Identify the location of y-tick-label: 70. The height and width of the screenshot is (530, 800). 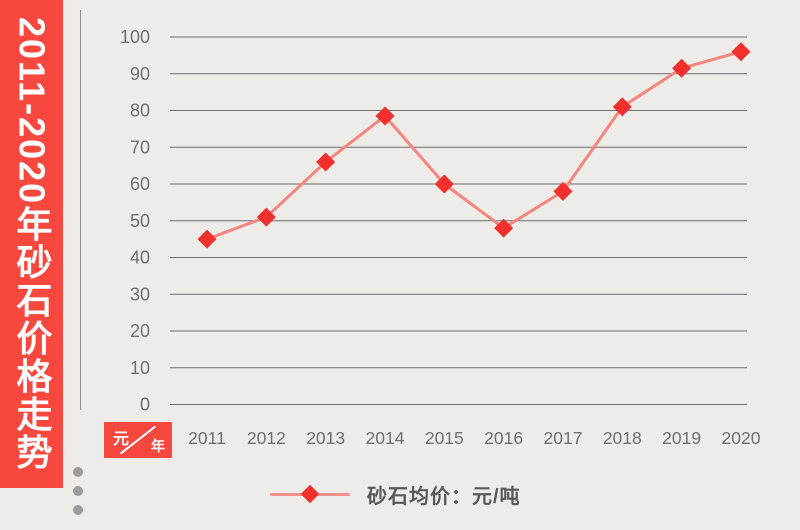
(140, 147).